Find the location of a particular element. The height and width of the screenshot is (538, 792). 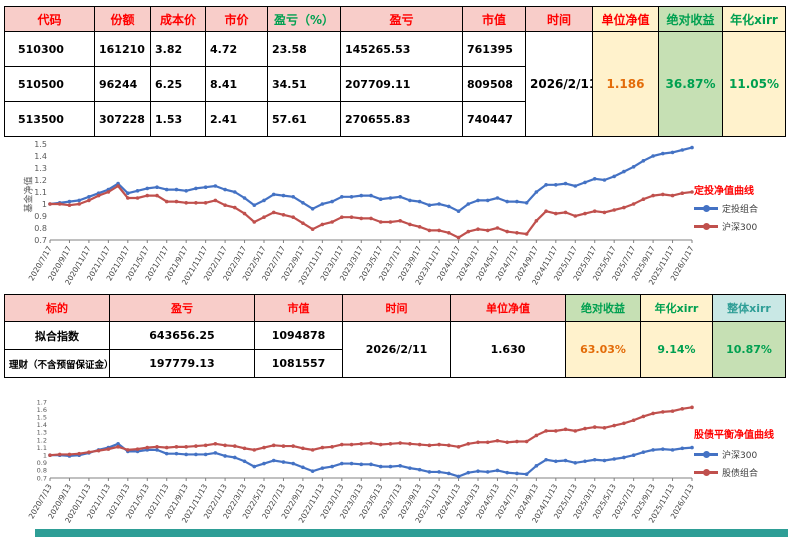

column-header-shares: 份额 is located at coordinates (122, 19).